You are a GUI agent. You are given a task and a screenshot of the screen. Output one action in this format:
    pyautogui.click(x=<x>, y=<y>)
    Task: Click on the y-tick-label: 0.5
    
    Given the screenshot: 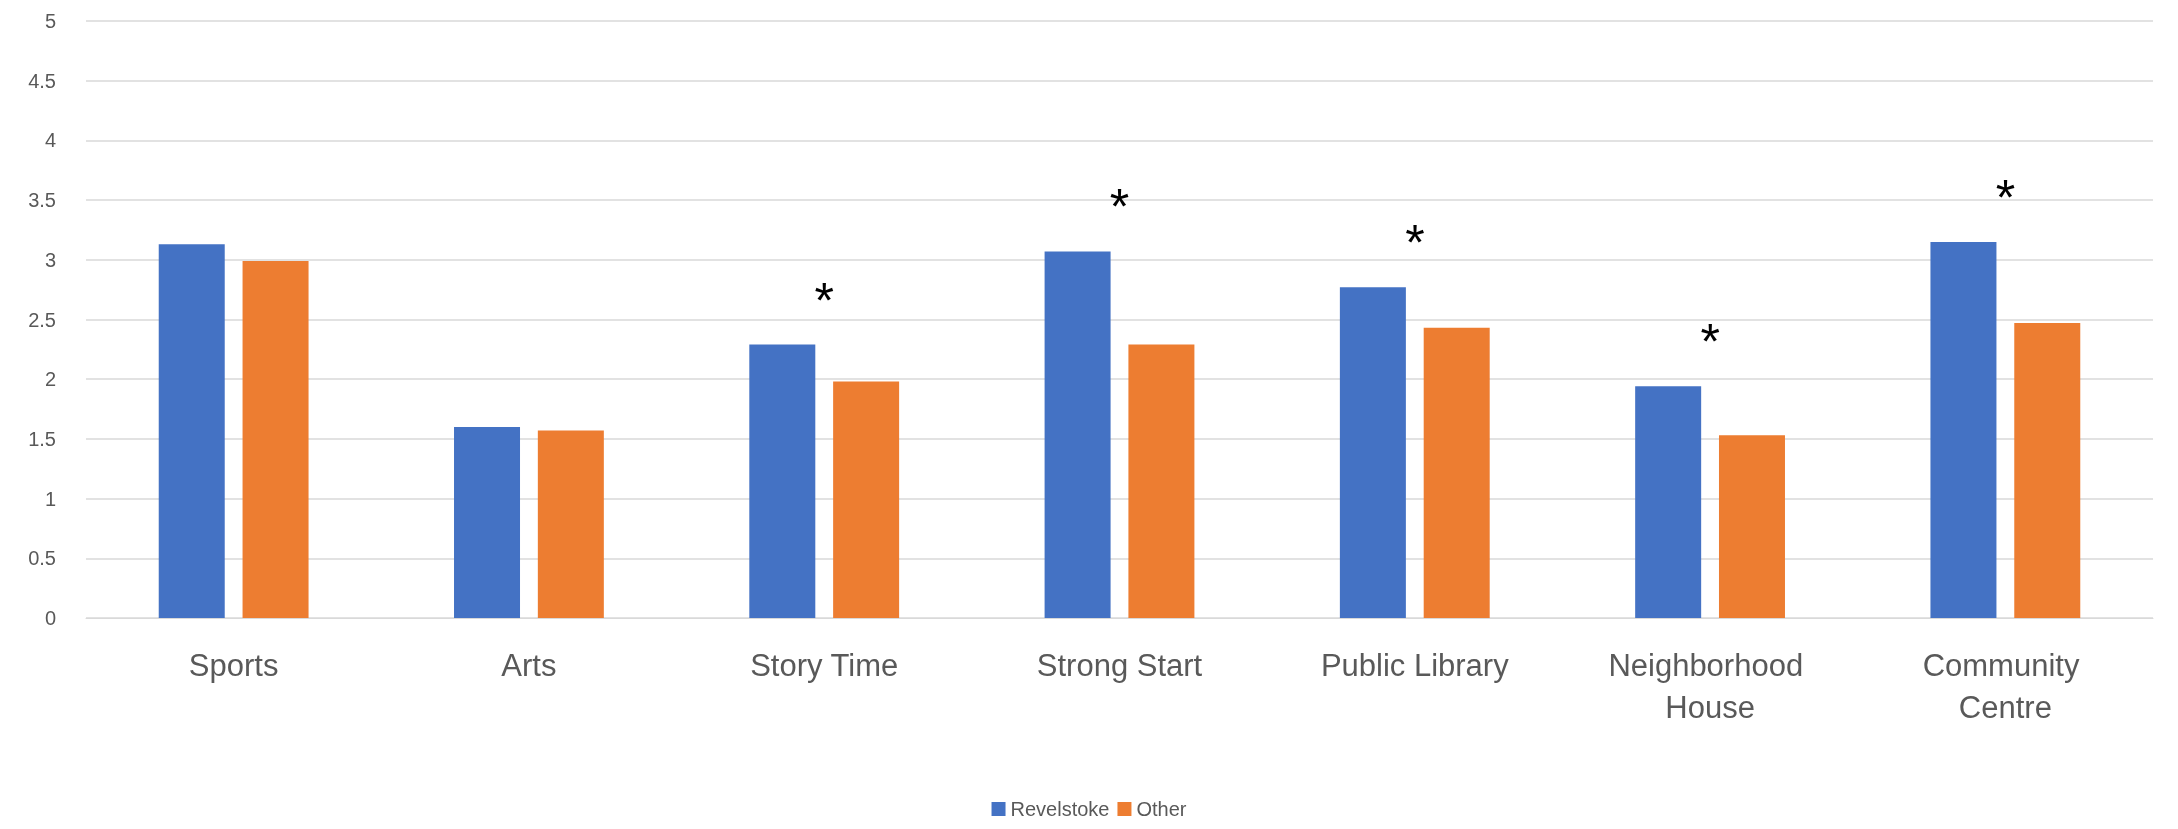 What is the action you would take?
    pyautogui.click(x=42, y=558)
    